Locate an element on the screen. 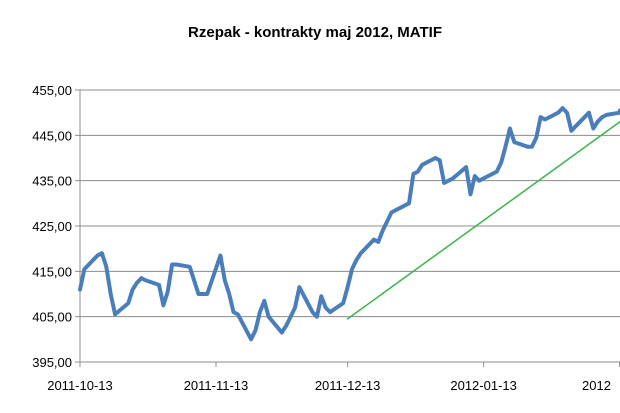  x-tick-label: 2011-11-13 is located at coordinates (216, 385).